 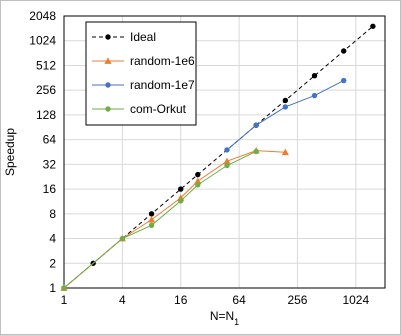 What do you see at coordinates (50, 189) in the screenshot?
I see `y-tick-label: 16` at bounding box center [50, 189].